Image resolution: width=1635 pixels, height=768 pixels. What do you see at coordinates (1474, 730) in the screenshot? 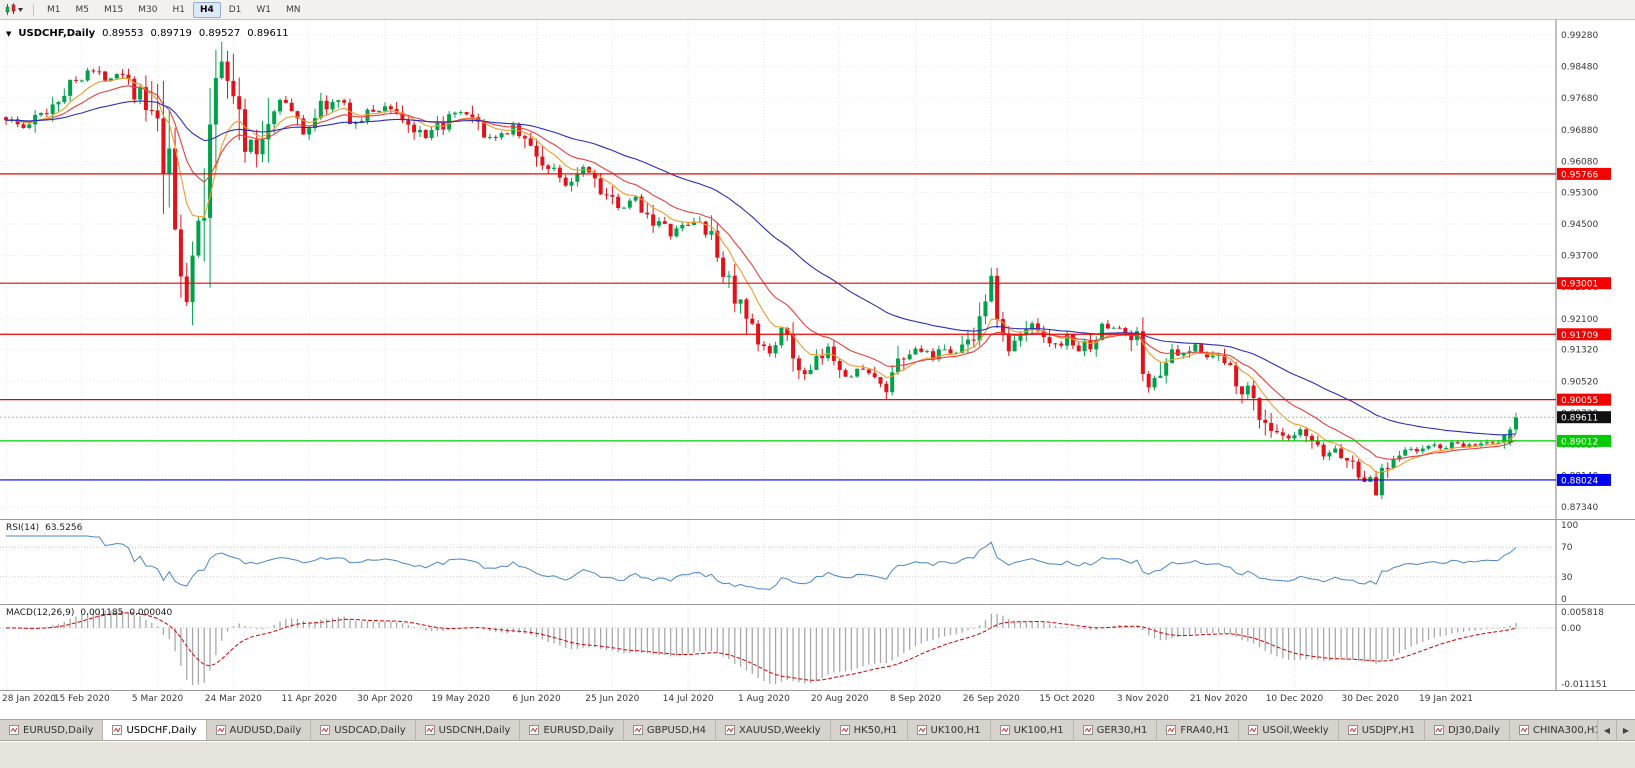
I see `chart-tab-label: DJ30,Daily` at bounding box center [1474, 730].